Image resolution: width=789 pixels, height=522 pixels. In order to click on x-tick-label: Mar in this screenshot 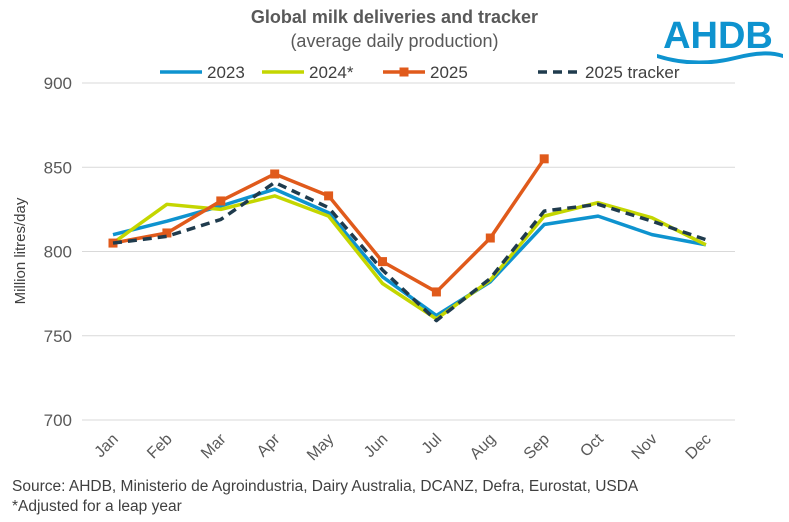, I will do `click(214, 446)`.